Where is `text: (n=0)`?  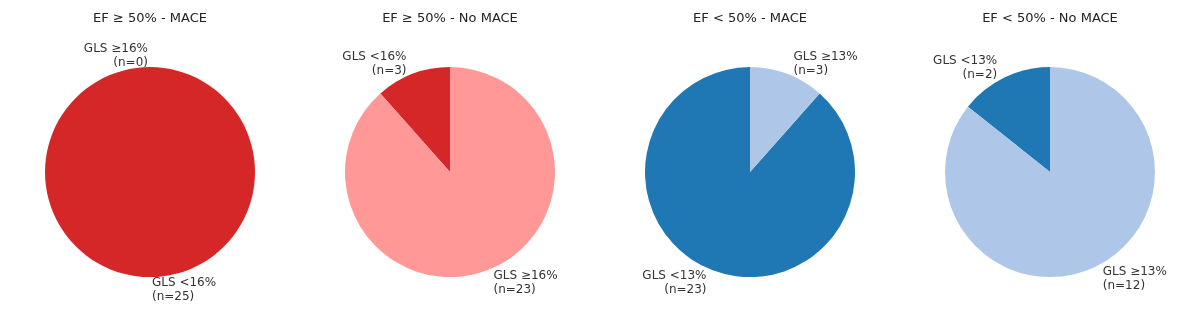 text: (n=0) is located at coordinates (130, 62).